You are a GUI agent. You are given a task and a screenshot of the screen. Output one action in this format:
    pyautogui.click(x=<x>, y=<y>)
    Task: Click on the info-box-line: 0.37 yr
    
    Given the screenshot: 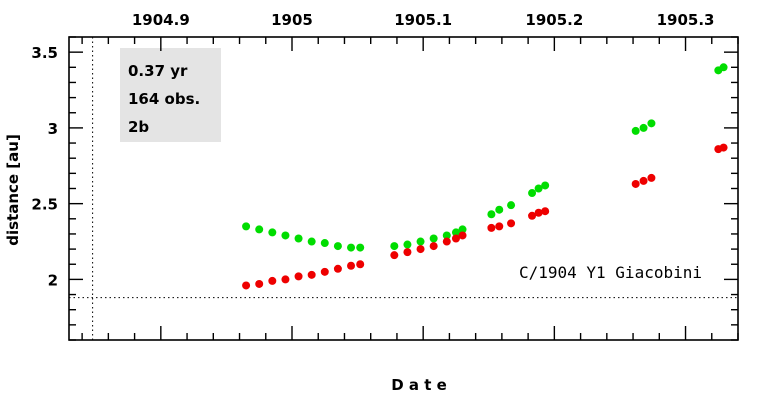 What is the action you would take?
    pyautogui.click(x=158, y=71)
    